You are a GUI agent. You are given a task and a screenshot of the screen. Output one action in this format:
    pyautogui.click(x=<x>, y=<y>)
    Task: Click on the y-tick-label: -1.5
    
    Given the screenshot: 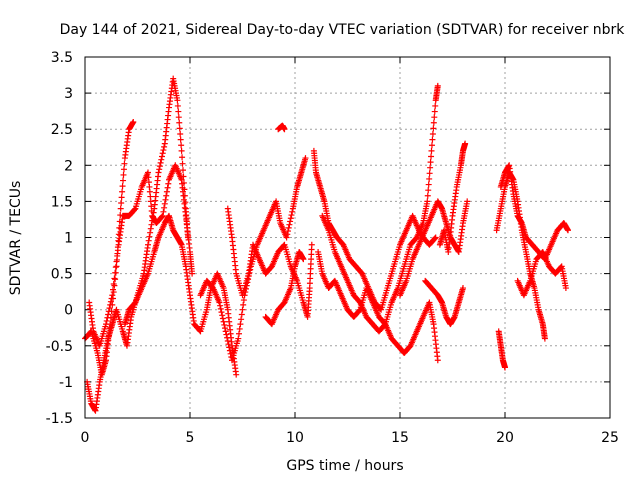 What is the action you would take?
    pyautogui.click(x=59, y=419)
    